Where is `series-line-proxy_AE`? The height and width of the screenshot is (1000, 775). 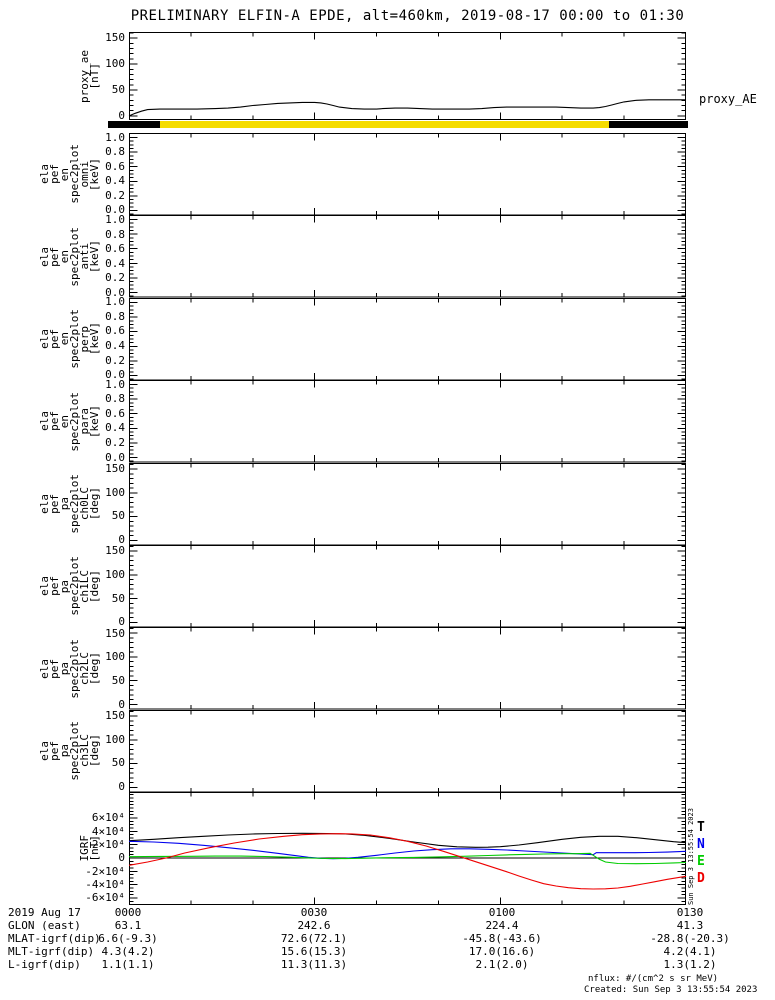
series-line-proxy_AE is located at coordinates (407, 108).